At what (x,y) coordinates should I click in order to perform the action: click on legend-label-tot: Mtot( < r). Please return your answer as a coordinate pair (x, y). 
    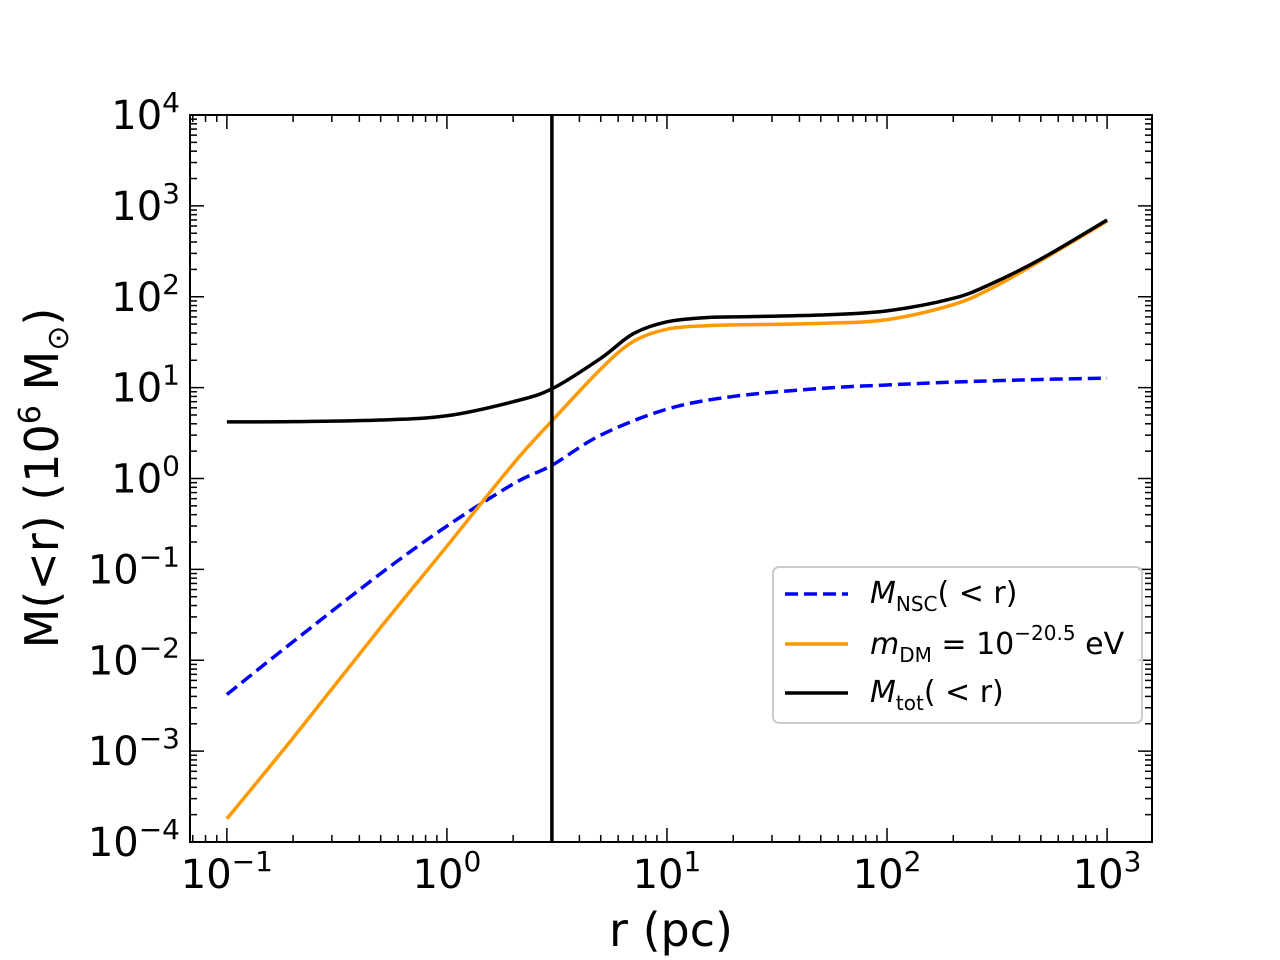
    Looking at the image, I should click on (937, 695).